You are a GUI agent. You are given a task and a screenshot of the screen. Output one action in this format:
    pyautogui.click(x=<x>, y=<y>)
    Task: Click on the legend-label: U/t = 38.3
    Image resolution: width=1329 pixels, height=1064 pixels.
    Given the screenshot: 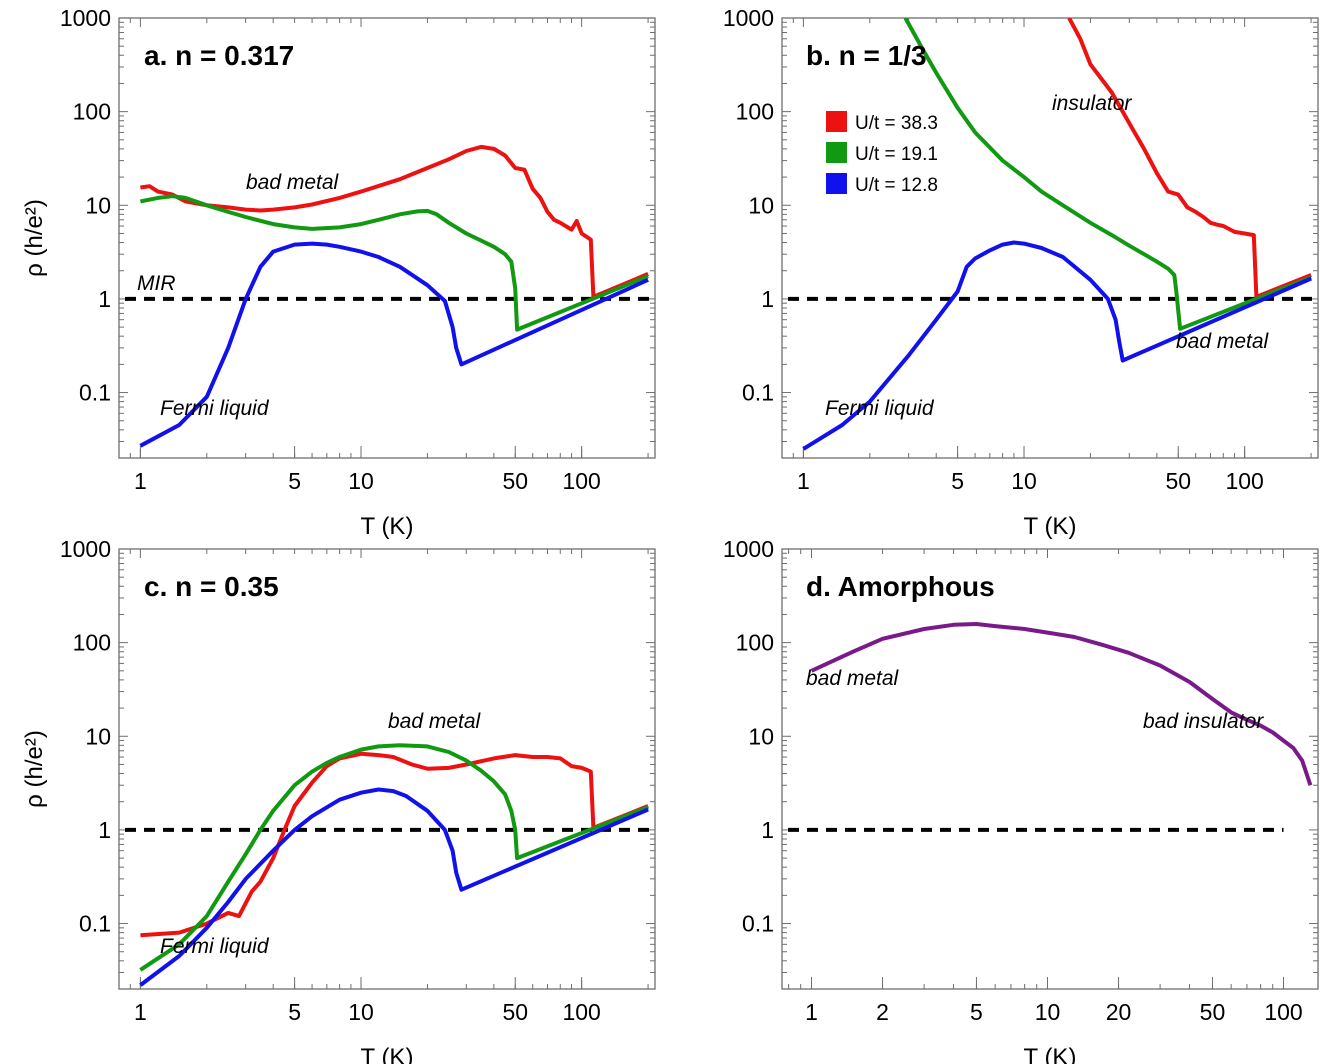 What is the action you would take?
    pyautogui.click(x=896, y=123)
    